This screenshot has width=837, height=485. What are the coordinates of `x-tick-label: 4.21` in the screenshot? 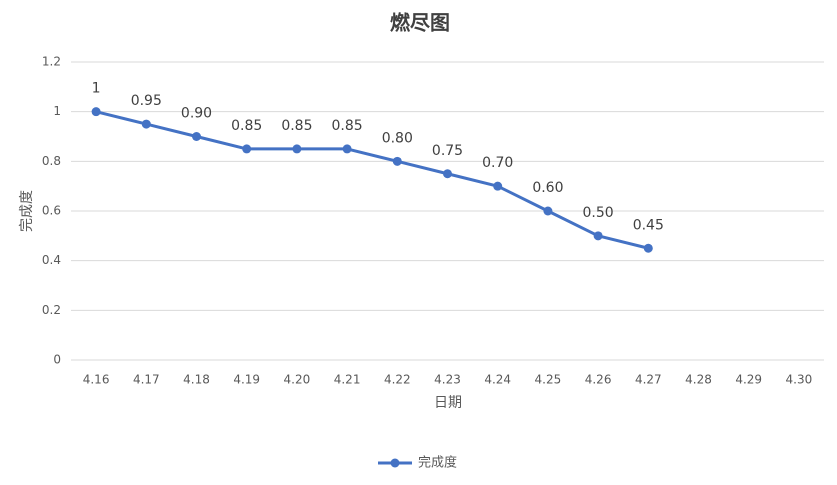 It's located at (347, 380).